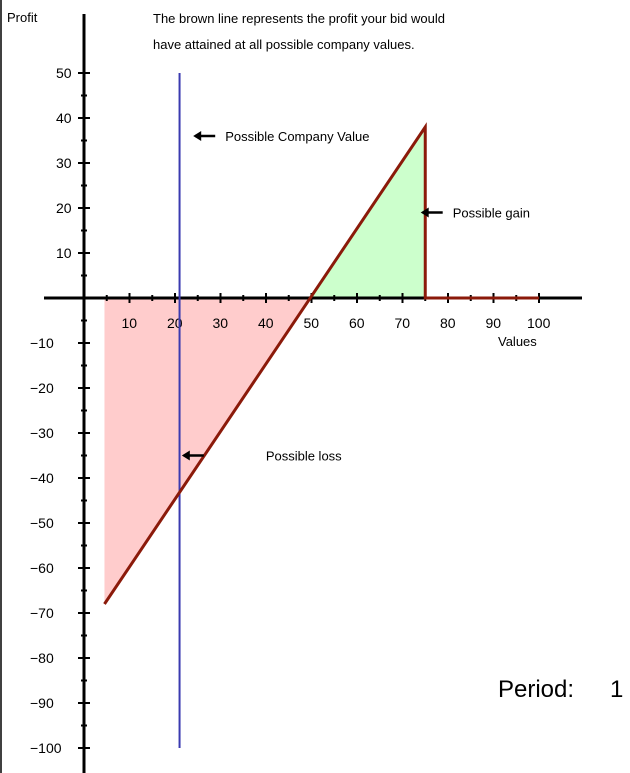 The width and height of the screenshot is (630, 773). Describe the element at coordinates (491, 213) in the screenshot. I see `annotation-label: Possible gain` at that location.